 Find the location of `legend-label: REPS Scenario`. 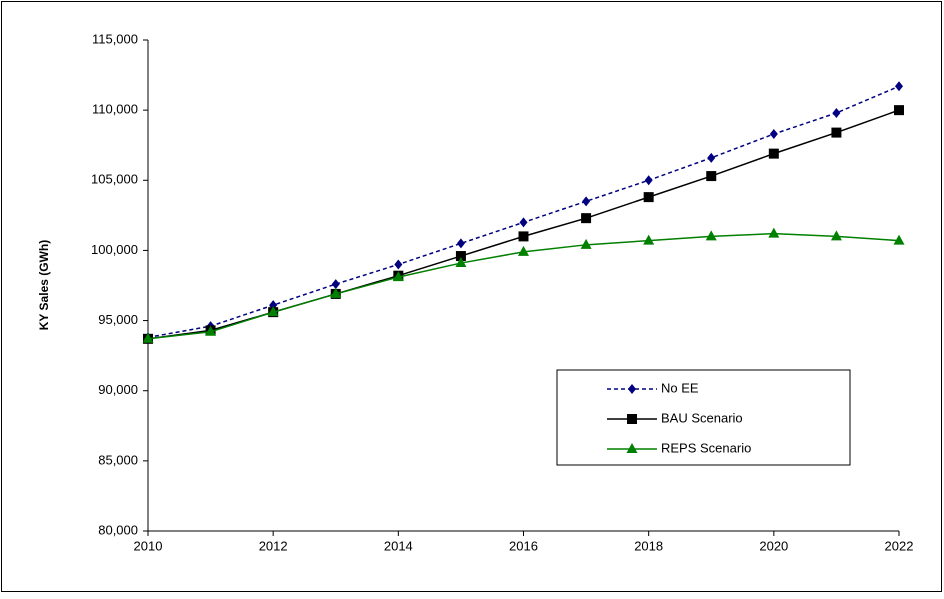

legend-label: REPS Scenario is located at coordinates (706, 447).